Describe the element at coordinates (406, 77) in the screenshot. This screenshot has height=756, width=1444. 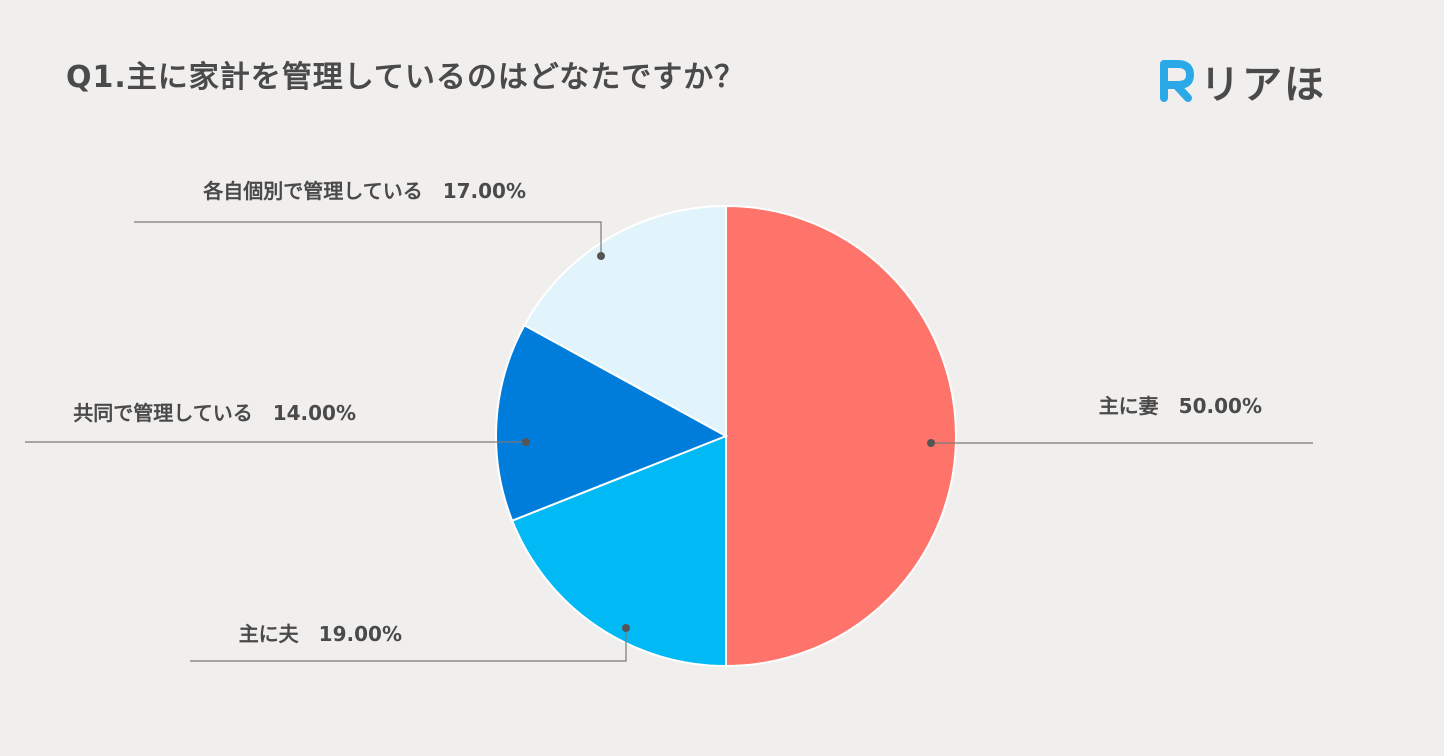
I see `chart-title: Q1.主に家計を管理しているのはどなたですか？` at that location.